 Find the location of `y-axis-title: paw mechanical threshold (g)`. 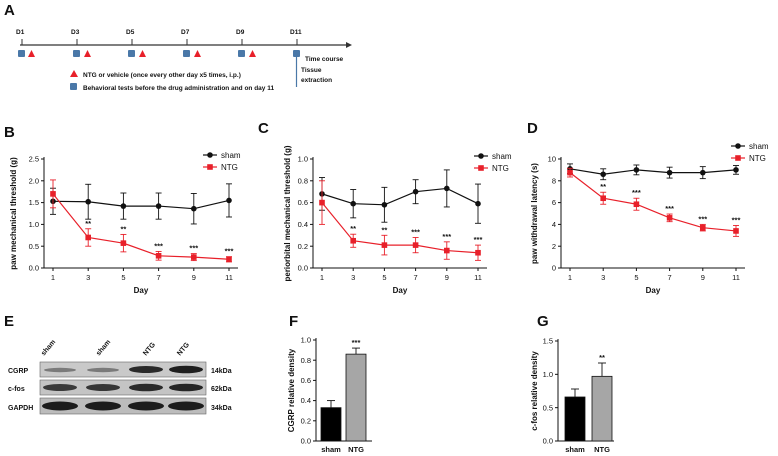

y-axis-title: paw mechanical threshold (g) is located at coordinates (13, 213).